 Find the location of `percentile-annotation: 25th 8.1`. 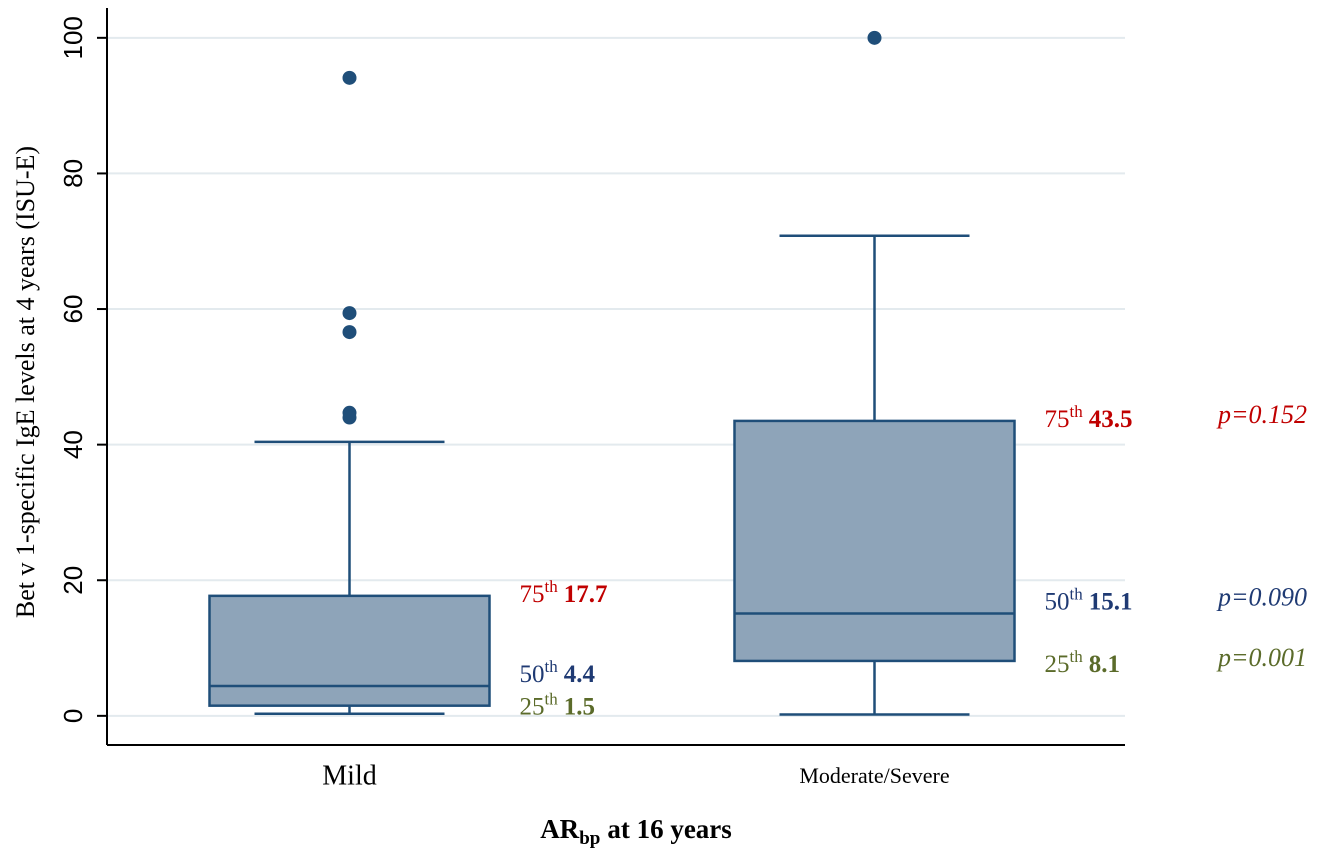

percentile-annotation: 25th 8.1 is located at coordinates (1082, 662).